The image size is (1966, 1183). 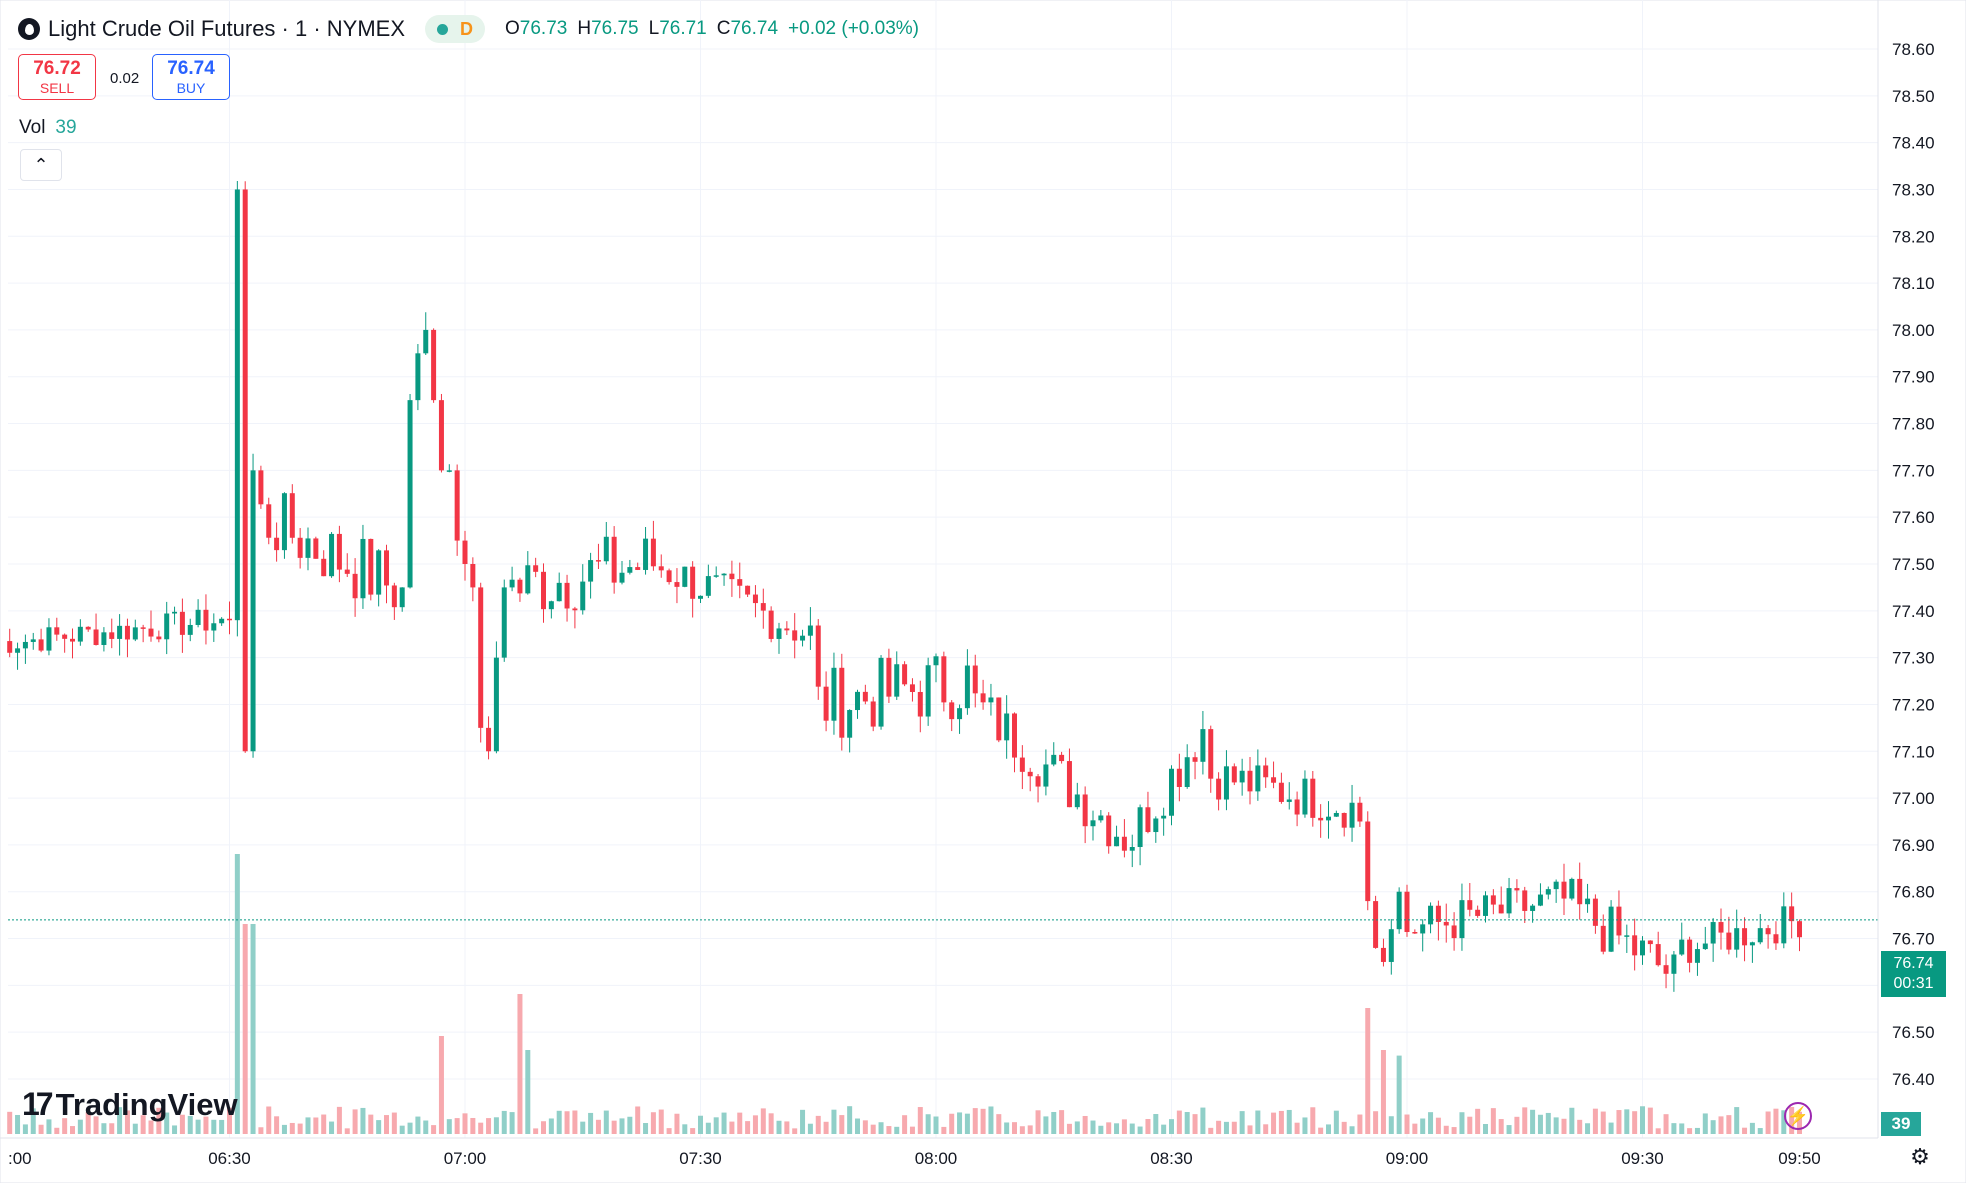 I want to click on time-tick-label: 08:00, so click(x=936, y=1158).